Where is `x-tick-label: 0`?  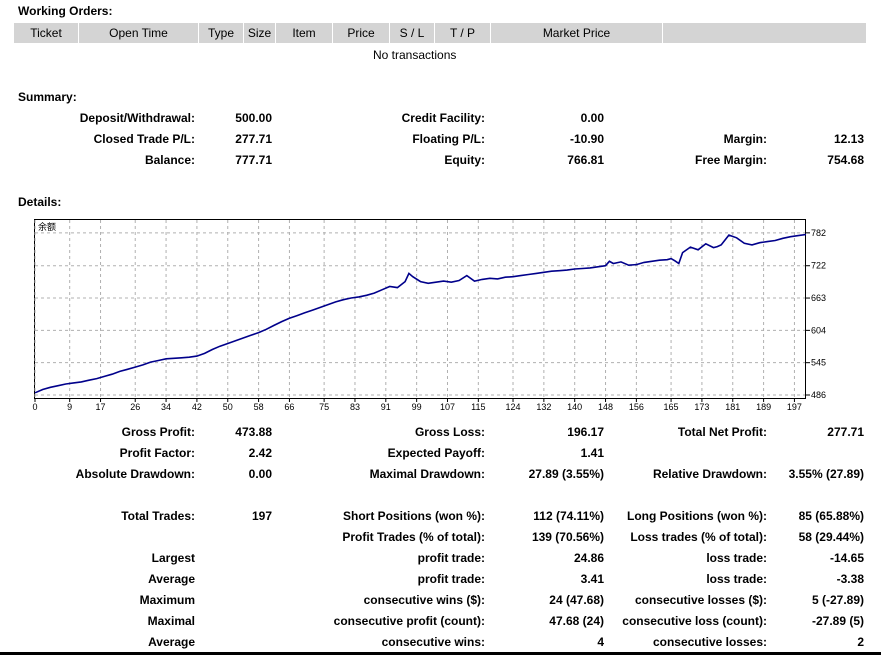 x-tick-label: 0 is located at coordinates (34, 407).